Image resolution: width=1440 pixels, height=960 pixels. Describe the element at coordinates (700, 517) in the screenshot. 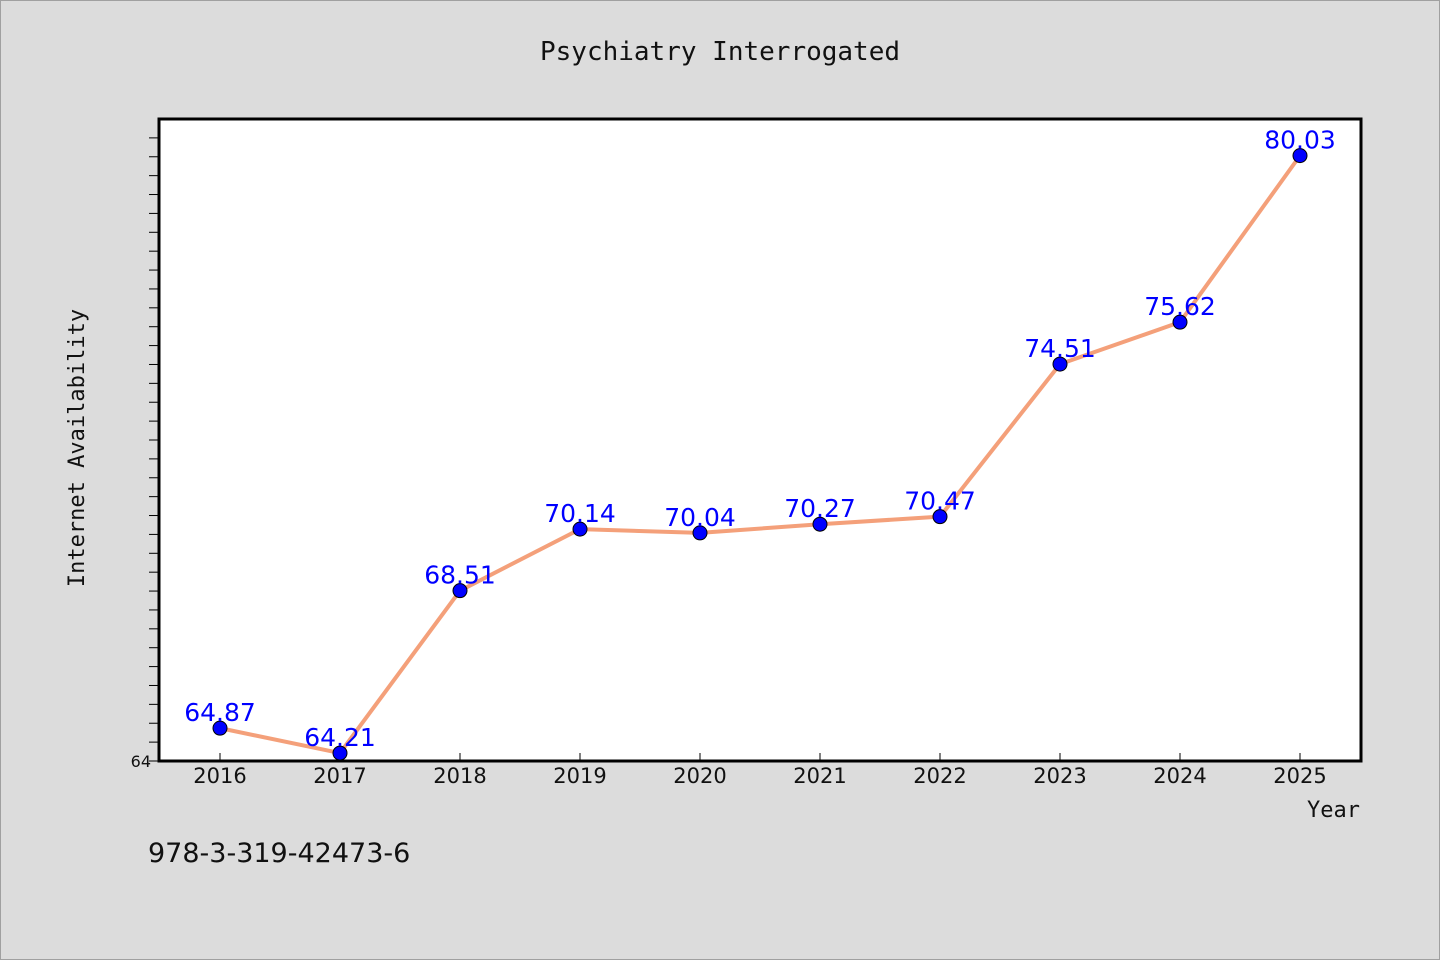

I see `data-label: 70.04` at that location.